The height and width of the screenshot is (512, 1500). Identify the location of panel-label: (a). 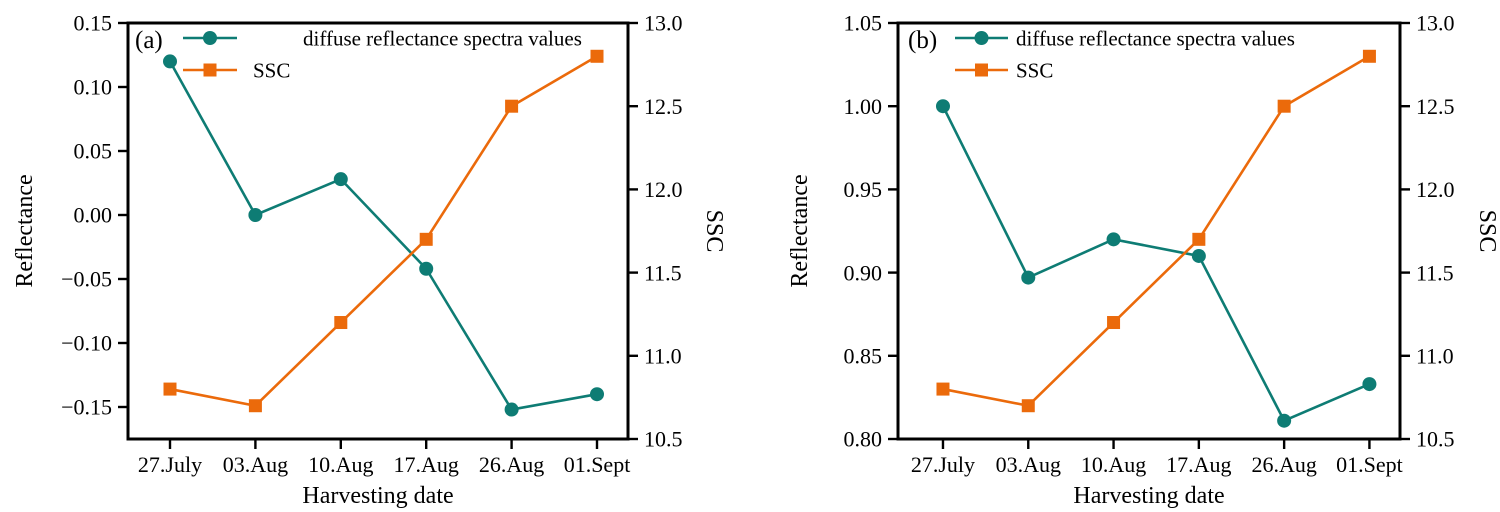
(149, 40).